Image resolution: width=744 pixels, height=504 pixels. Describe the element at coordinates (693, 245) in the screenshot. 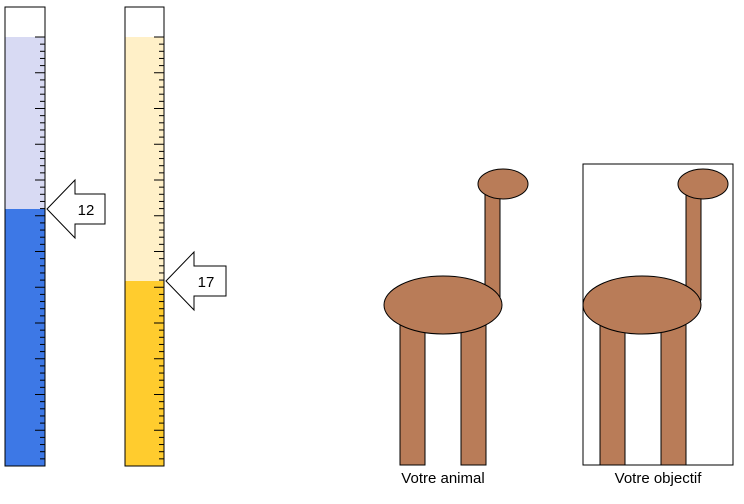

I see `target-neck` at that location.